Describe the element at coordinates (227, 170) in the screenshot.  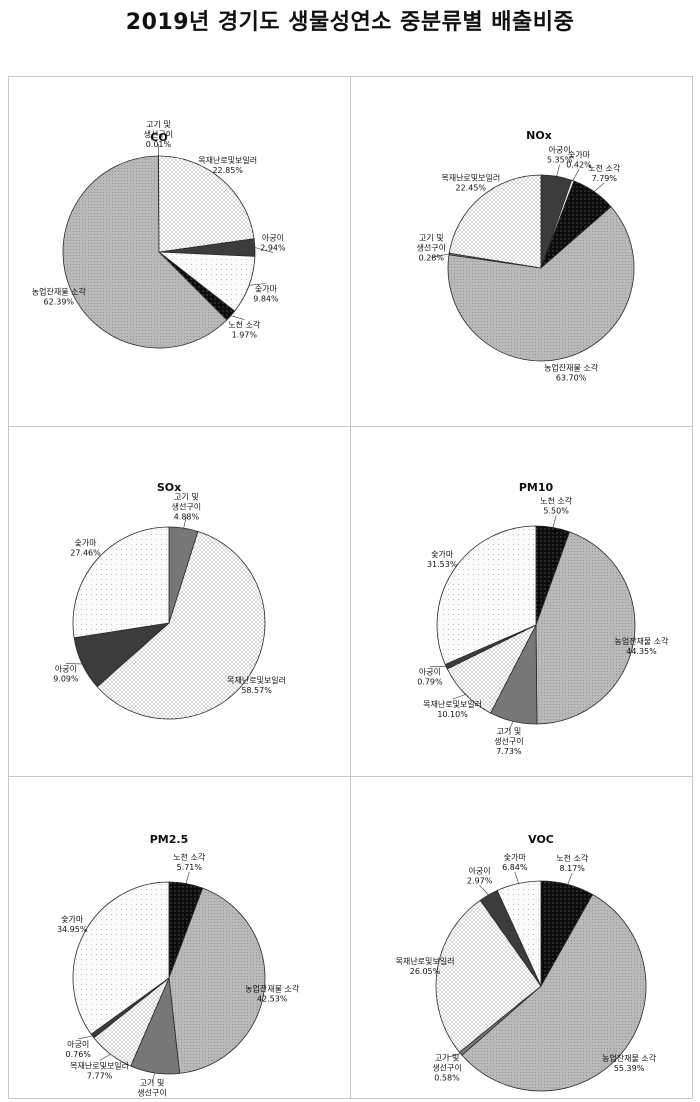
I see `slice-value: 22.85%` at that location.